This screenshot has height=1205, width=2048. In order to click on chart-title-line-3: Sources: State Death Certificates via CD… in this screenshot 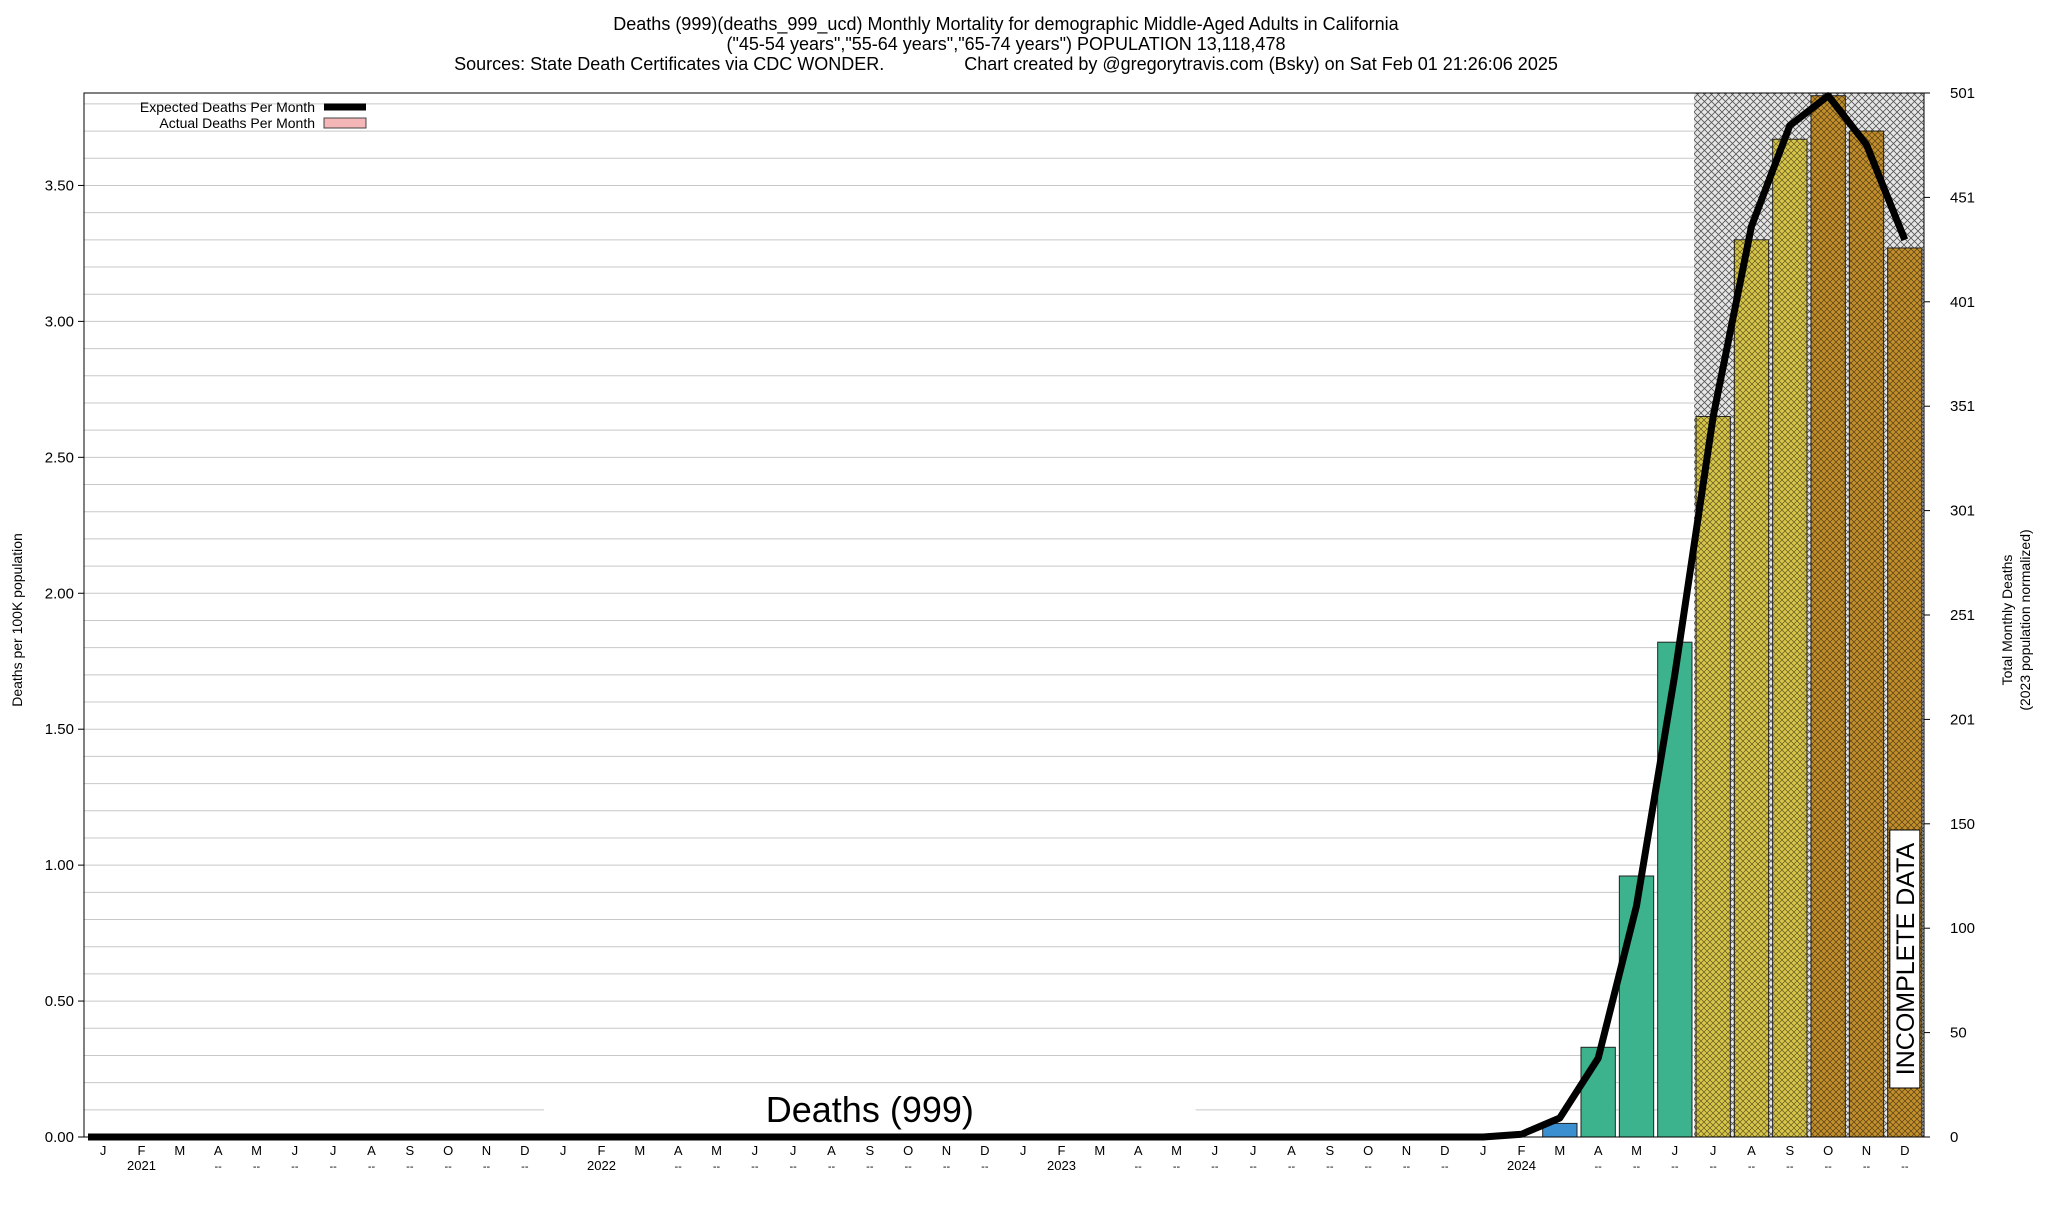, I will do `click(1006, 64)`.